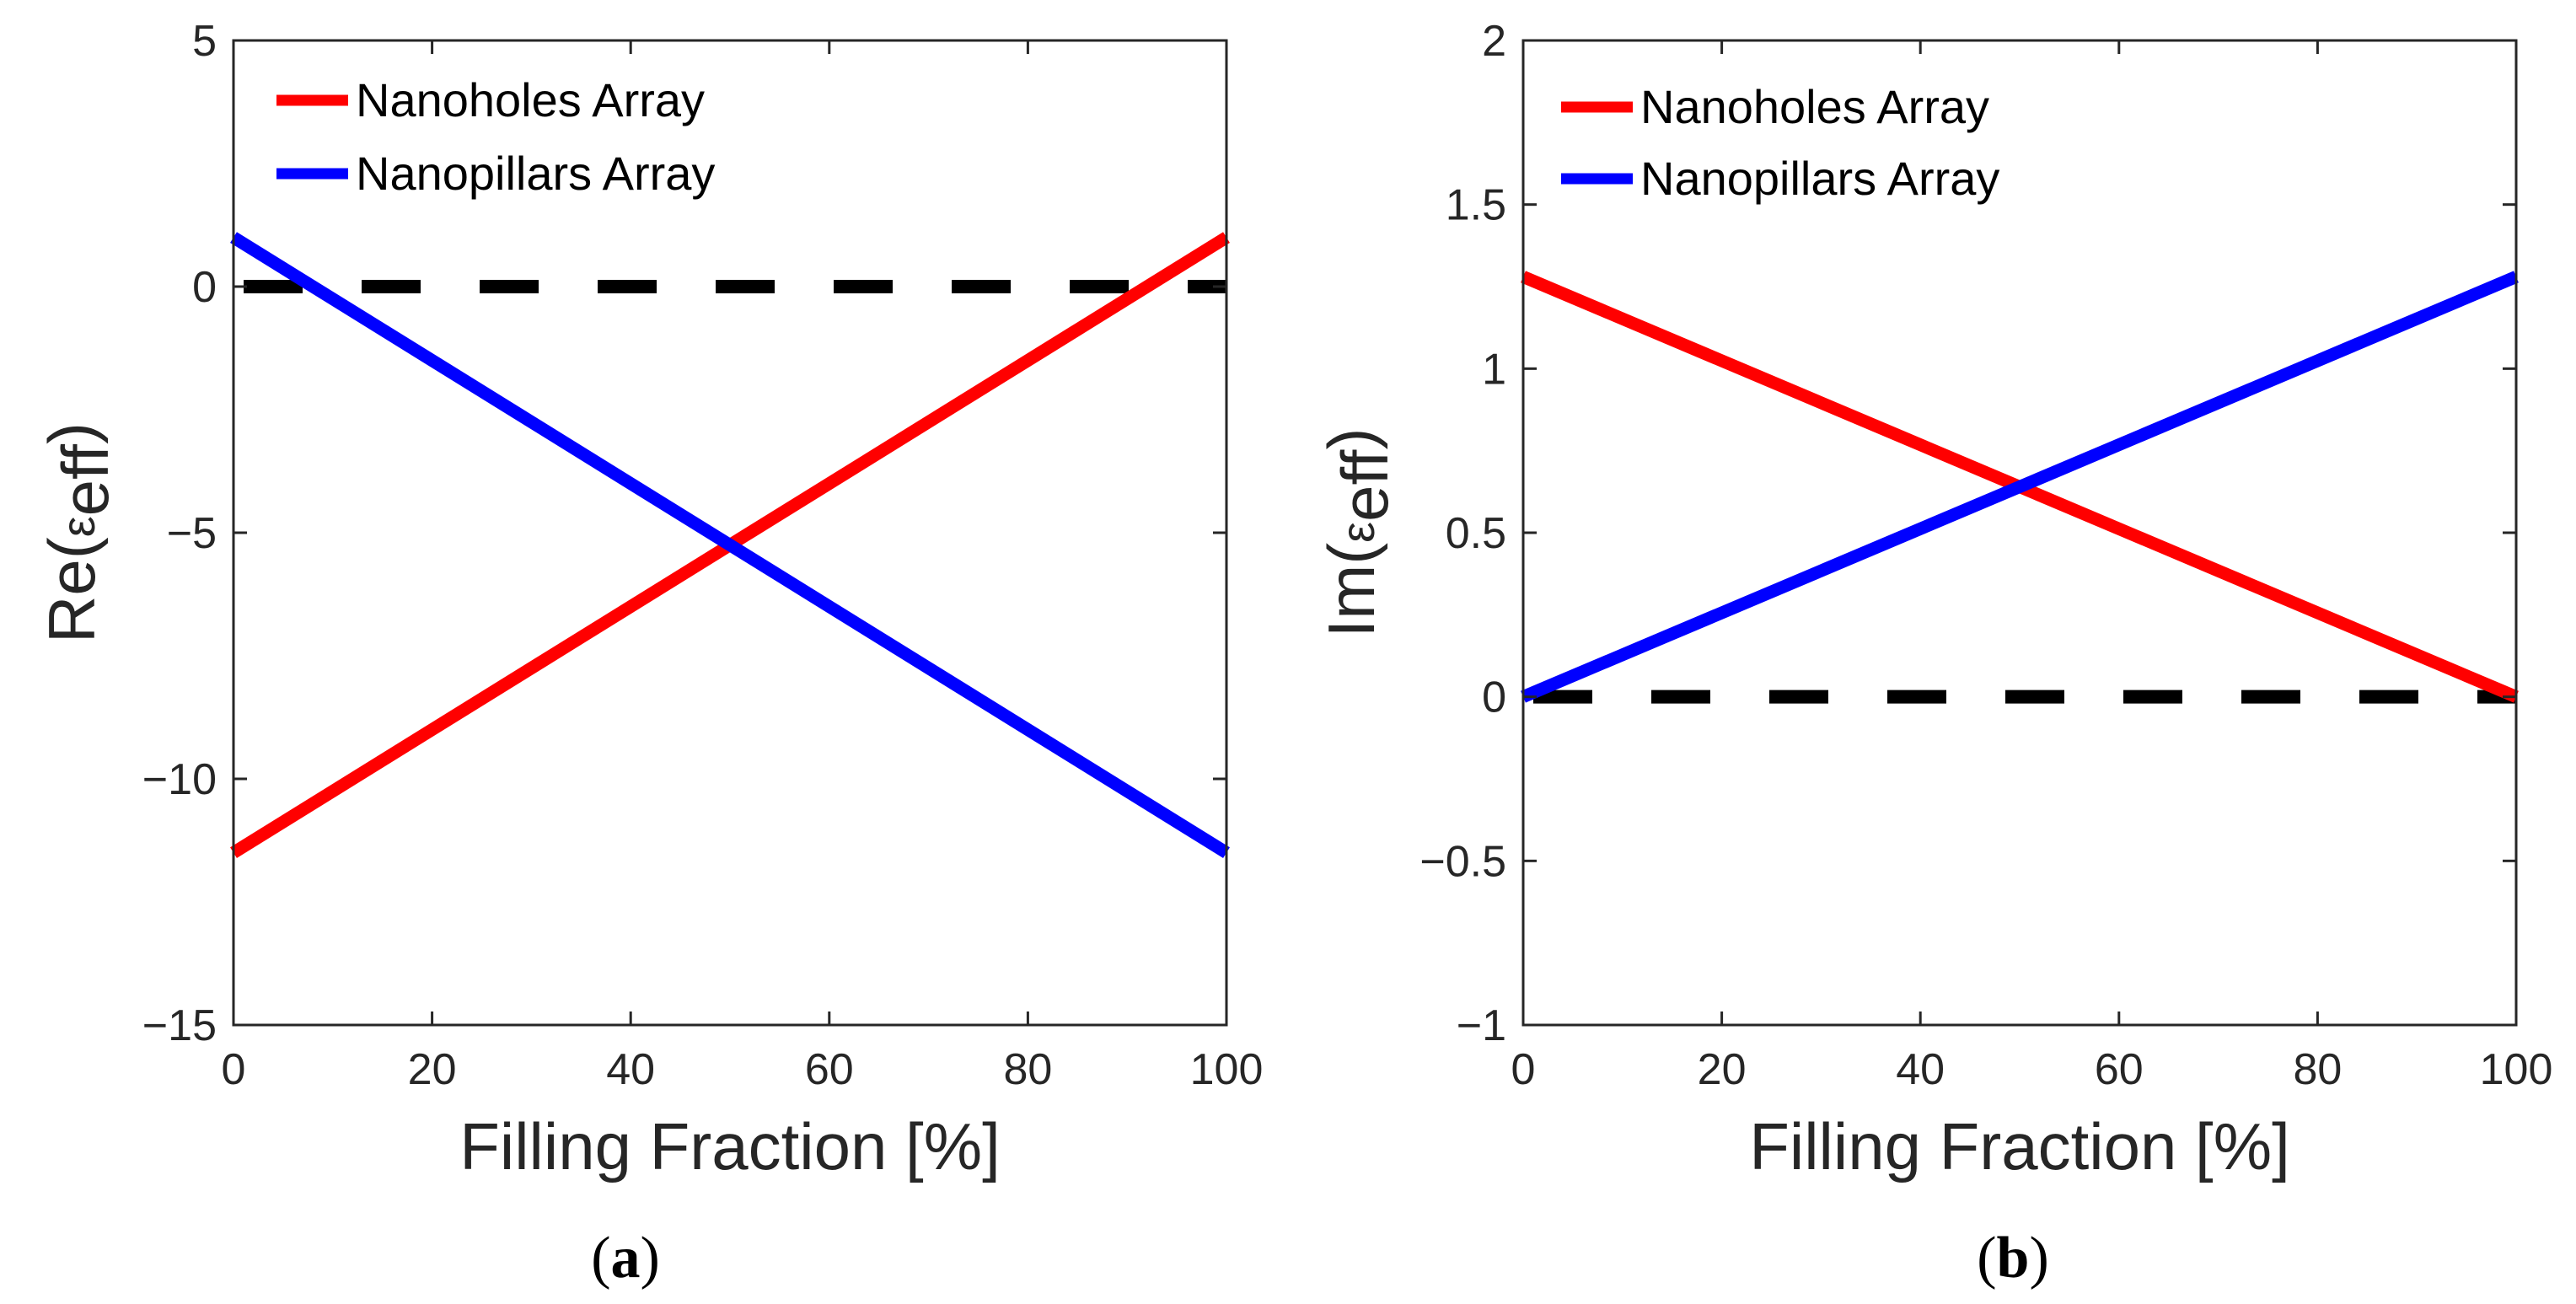  I want to click on panel-b-x-tick-label: 80, so click(2317, 1070).